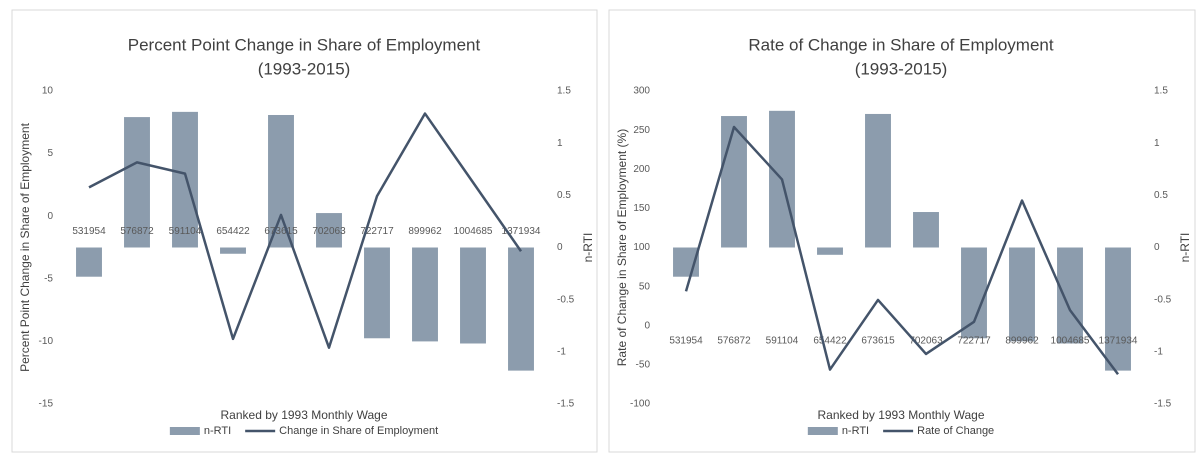 The width and height of the screenshot is (1203, 459). I want to click on legend-label: Change in Share of Employment, so click(358, 431).